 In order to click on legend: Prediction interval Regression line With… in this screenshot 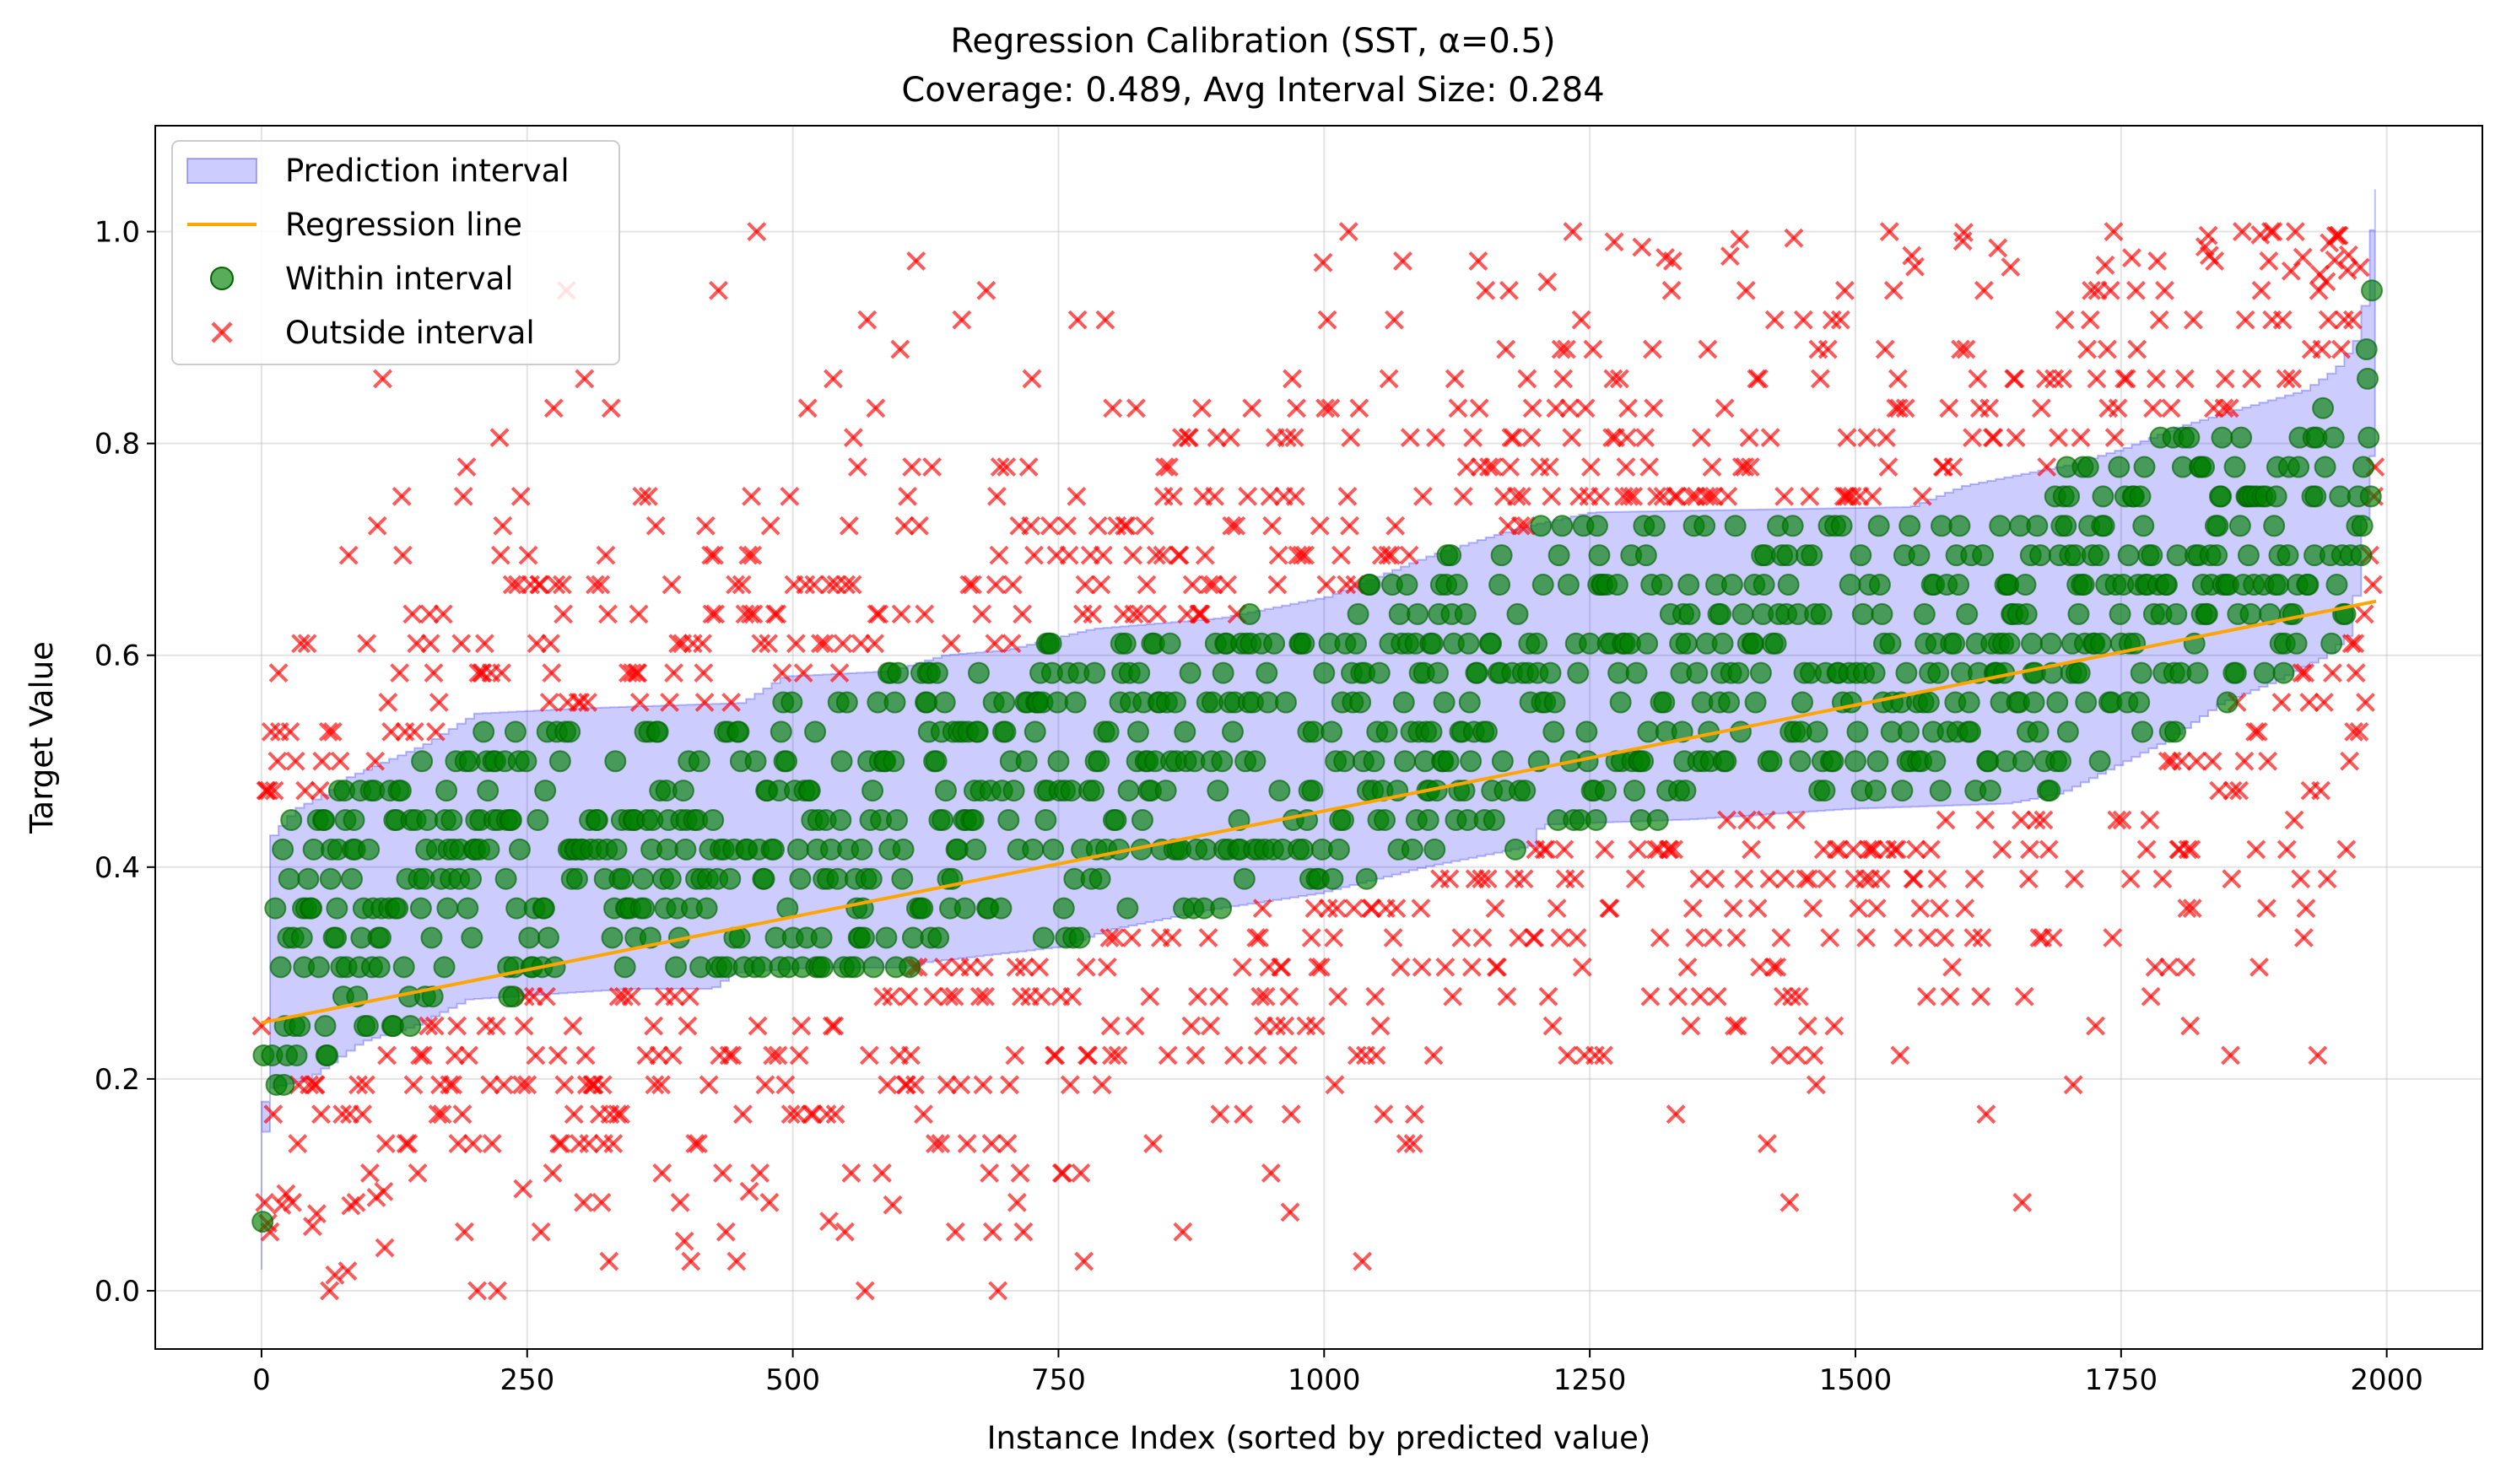, I will do `click(396, 253)`.